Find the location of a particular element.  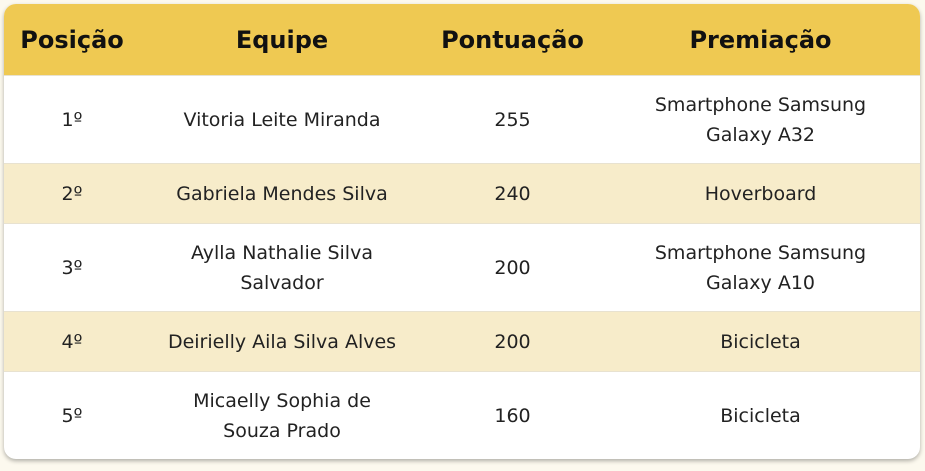

prize-cell: Smartphone Samsung Galaxy A32 is located at coordinates (760, 119).